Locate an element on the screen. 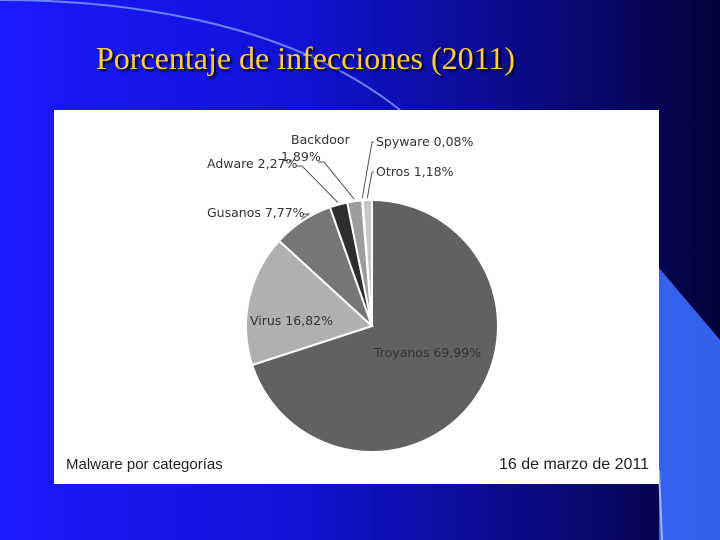 The width and height of the screenshot is (720, 540). chart-caption: Malware por categorías is located at coordinates (144, 464).